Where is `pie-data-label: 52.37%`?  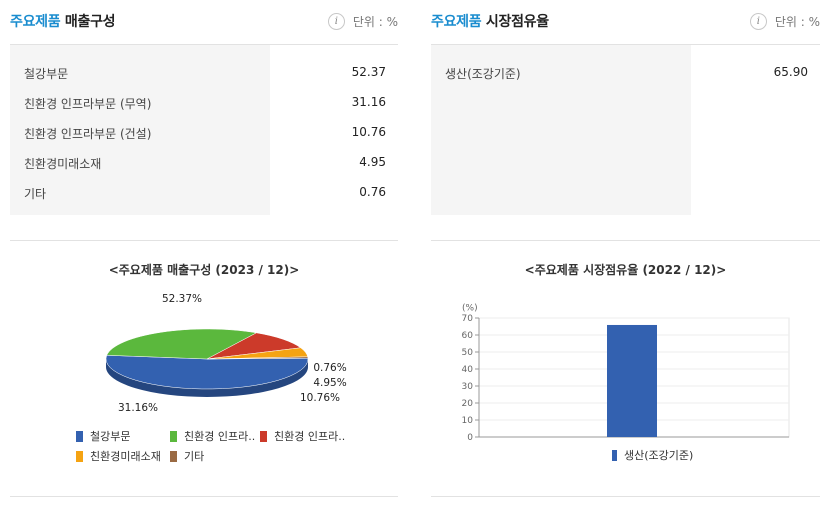 pie-data-label: 52.37% is located at coordinates (182, 299).